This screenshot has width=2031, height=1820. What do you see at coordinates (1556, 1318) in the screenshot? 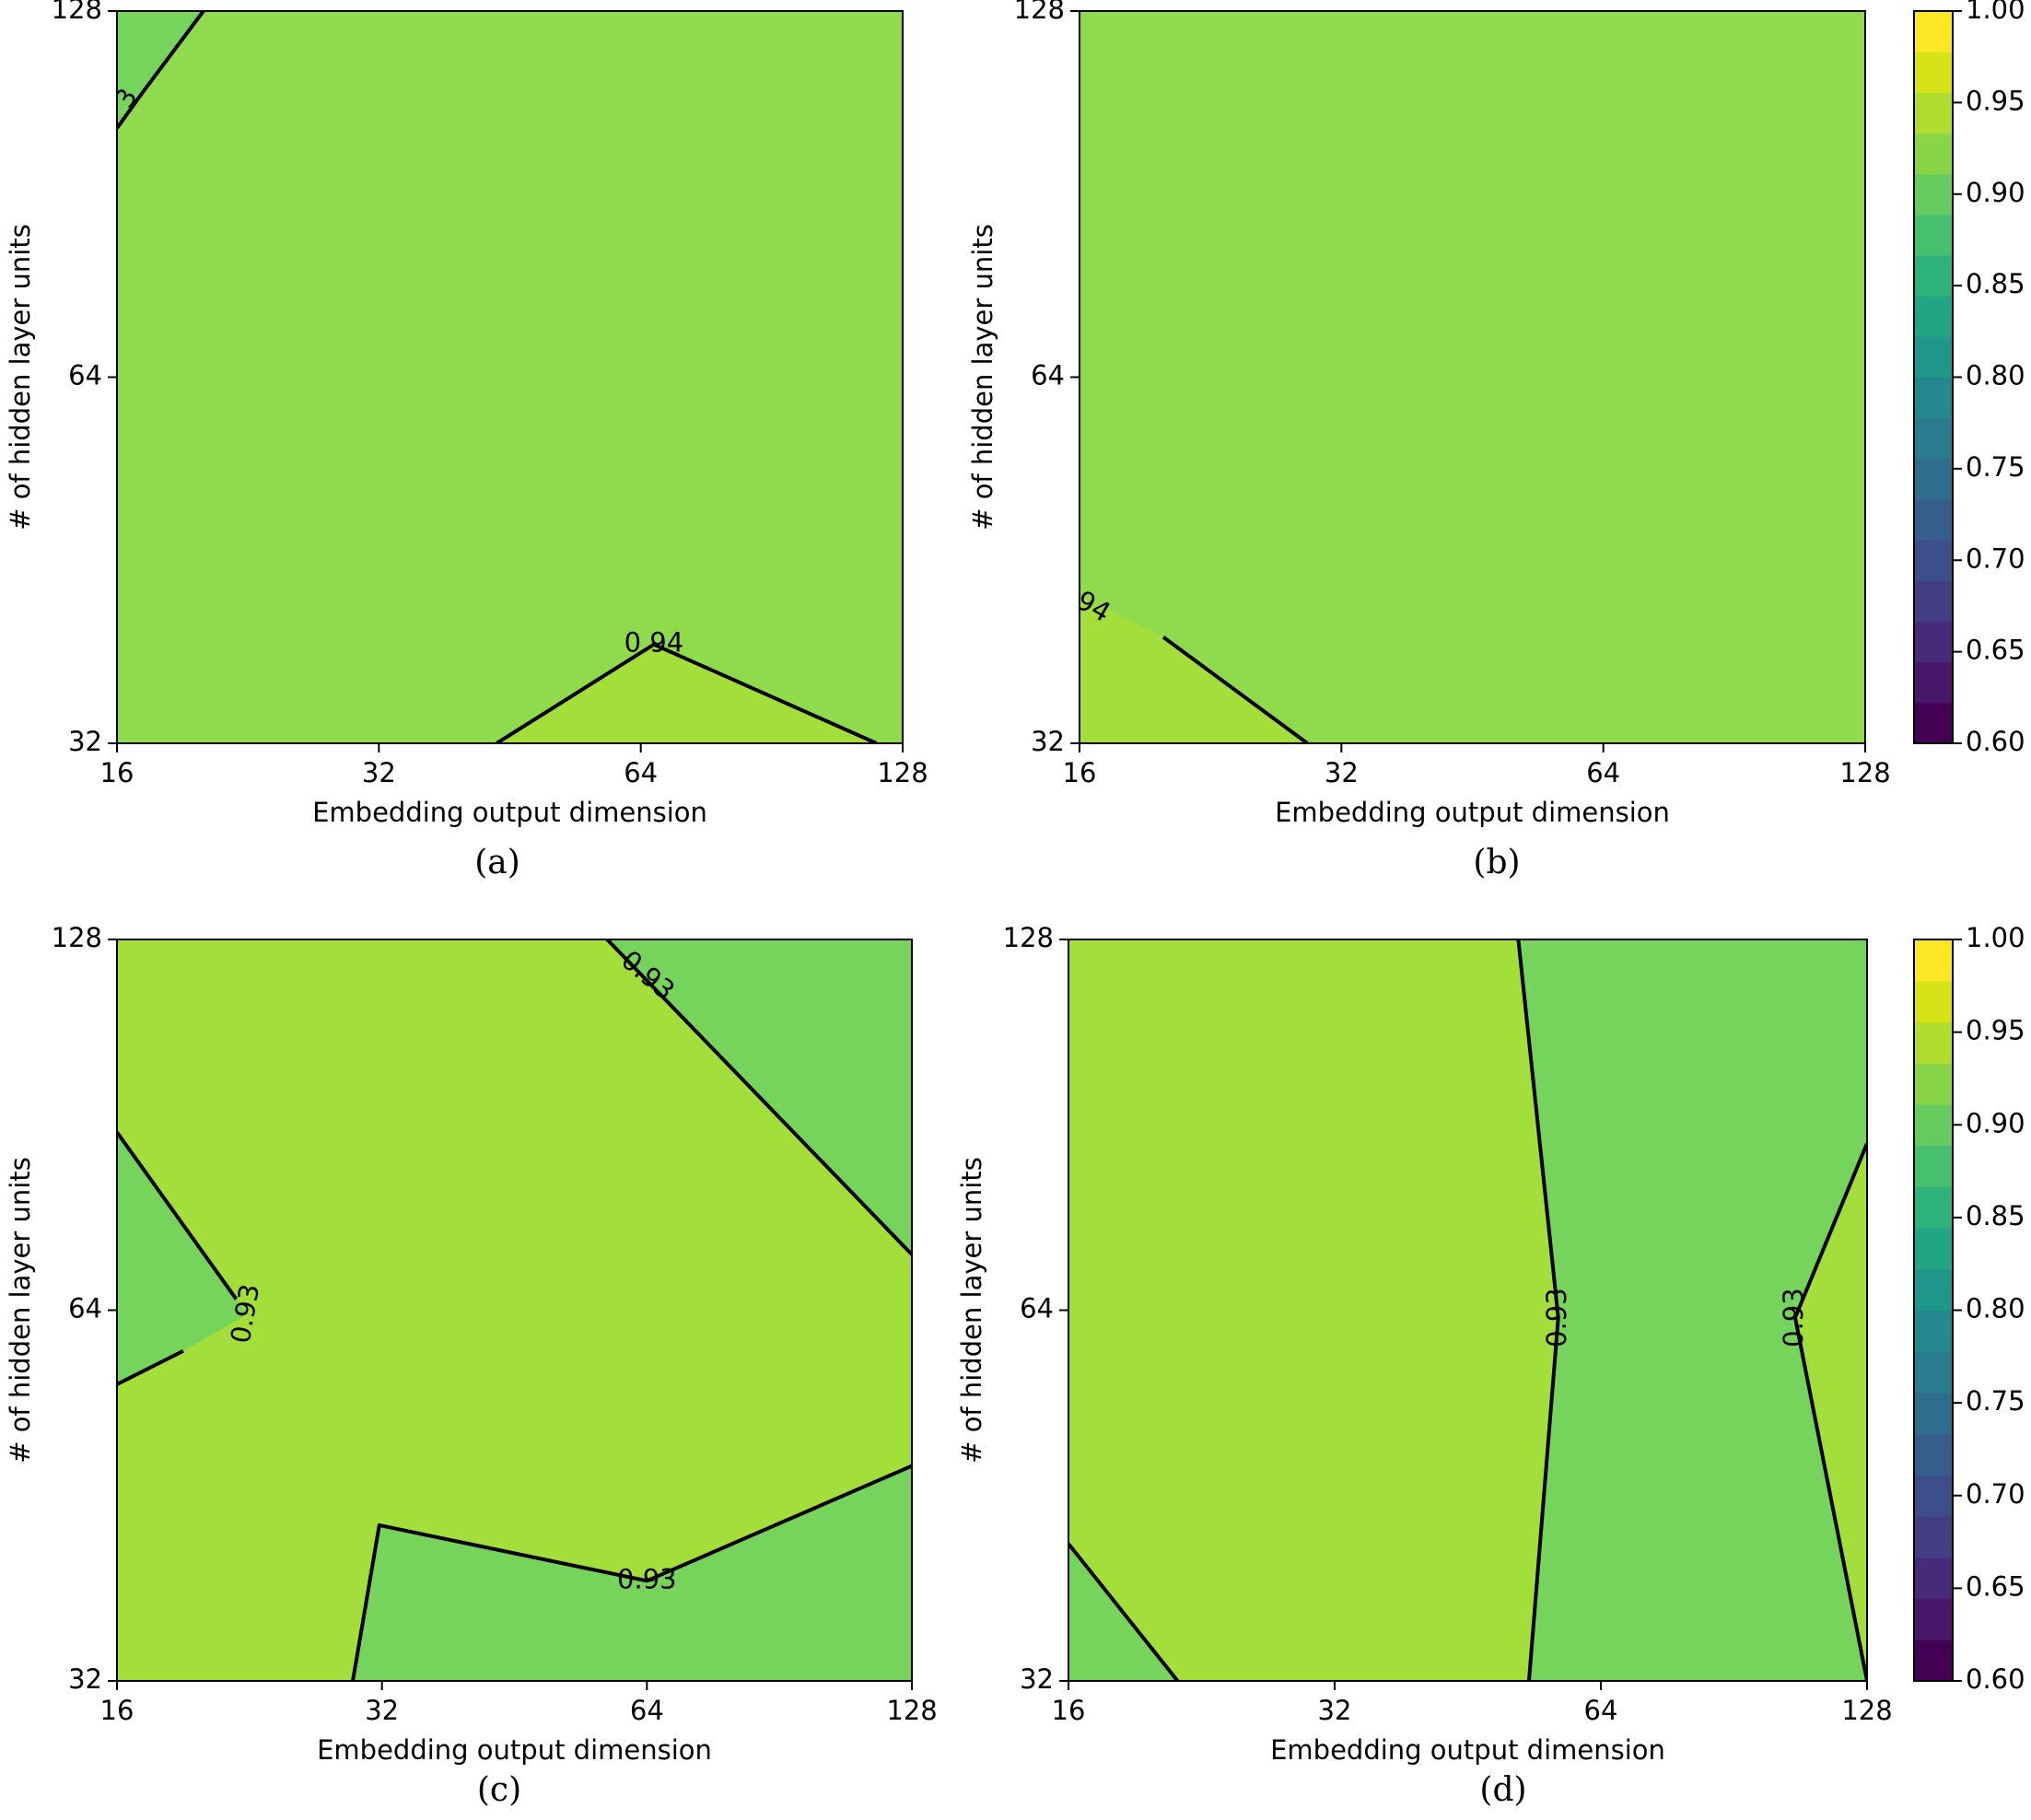
I see `contour-label-d-0: 0.93` at bounding box center [1556, 1318].